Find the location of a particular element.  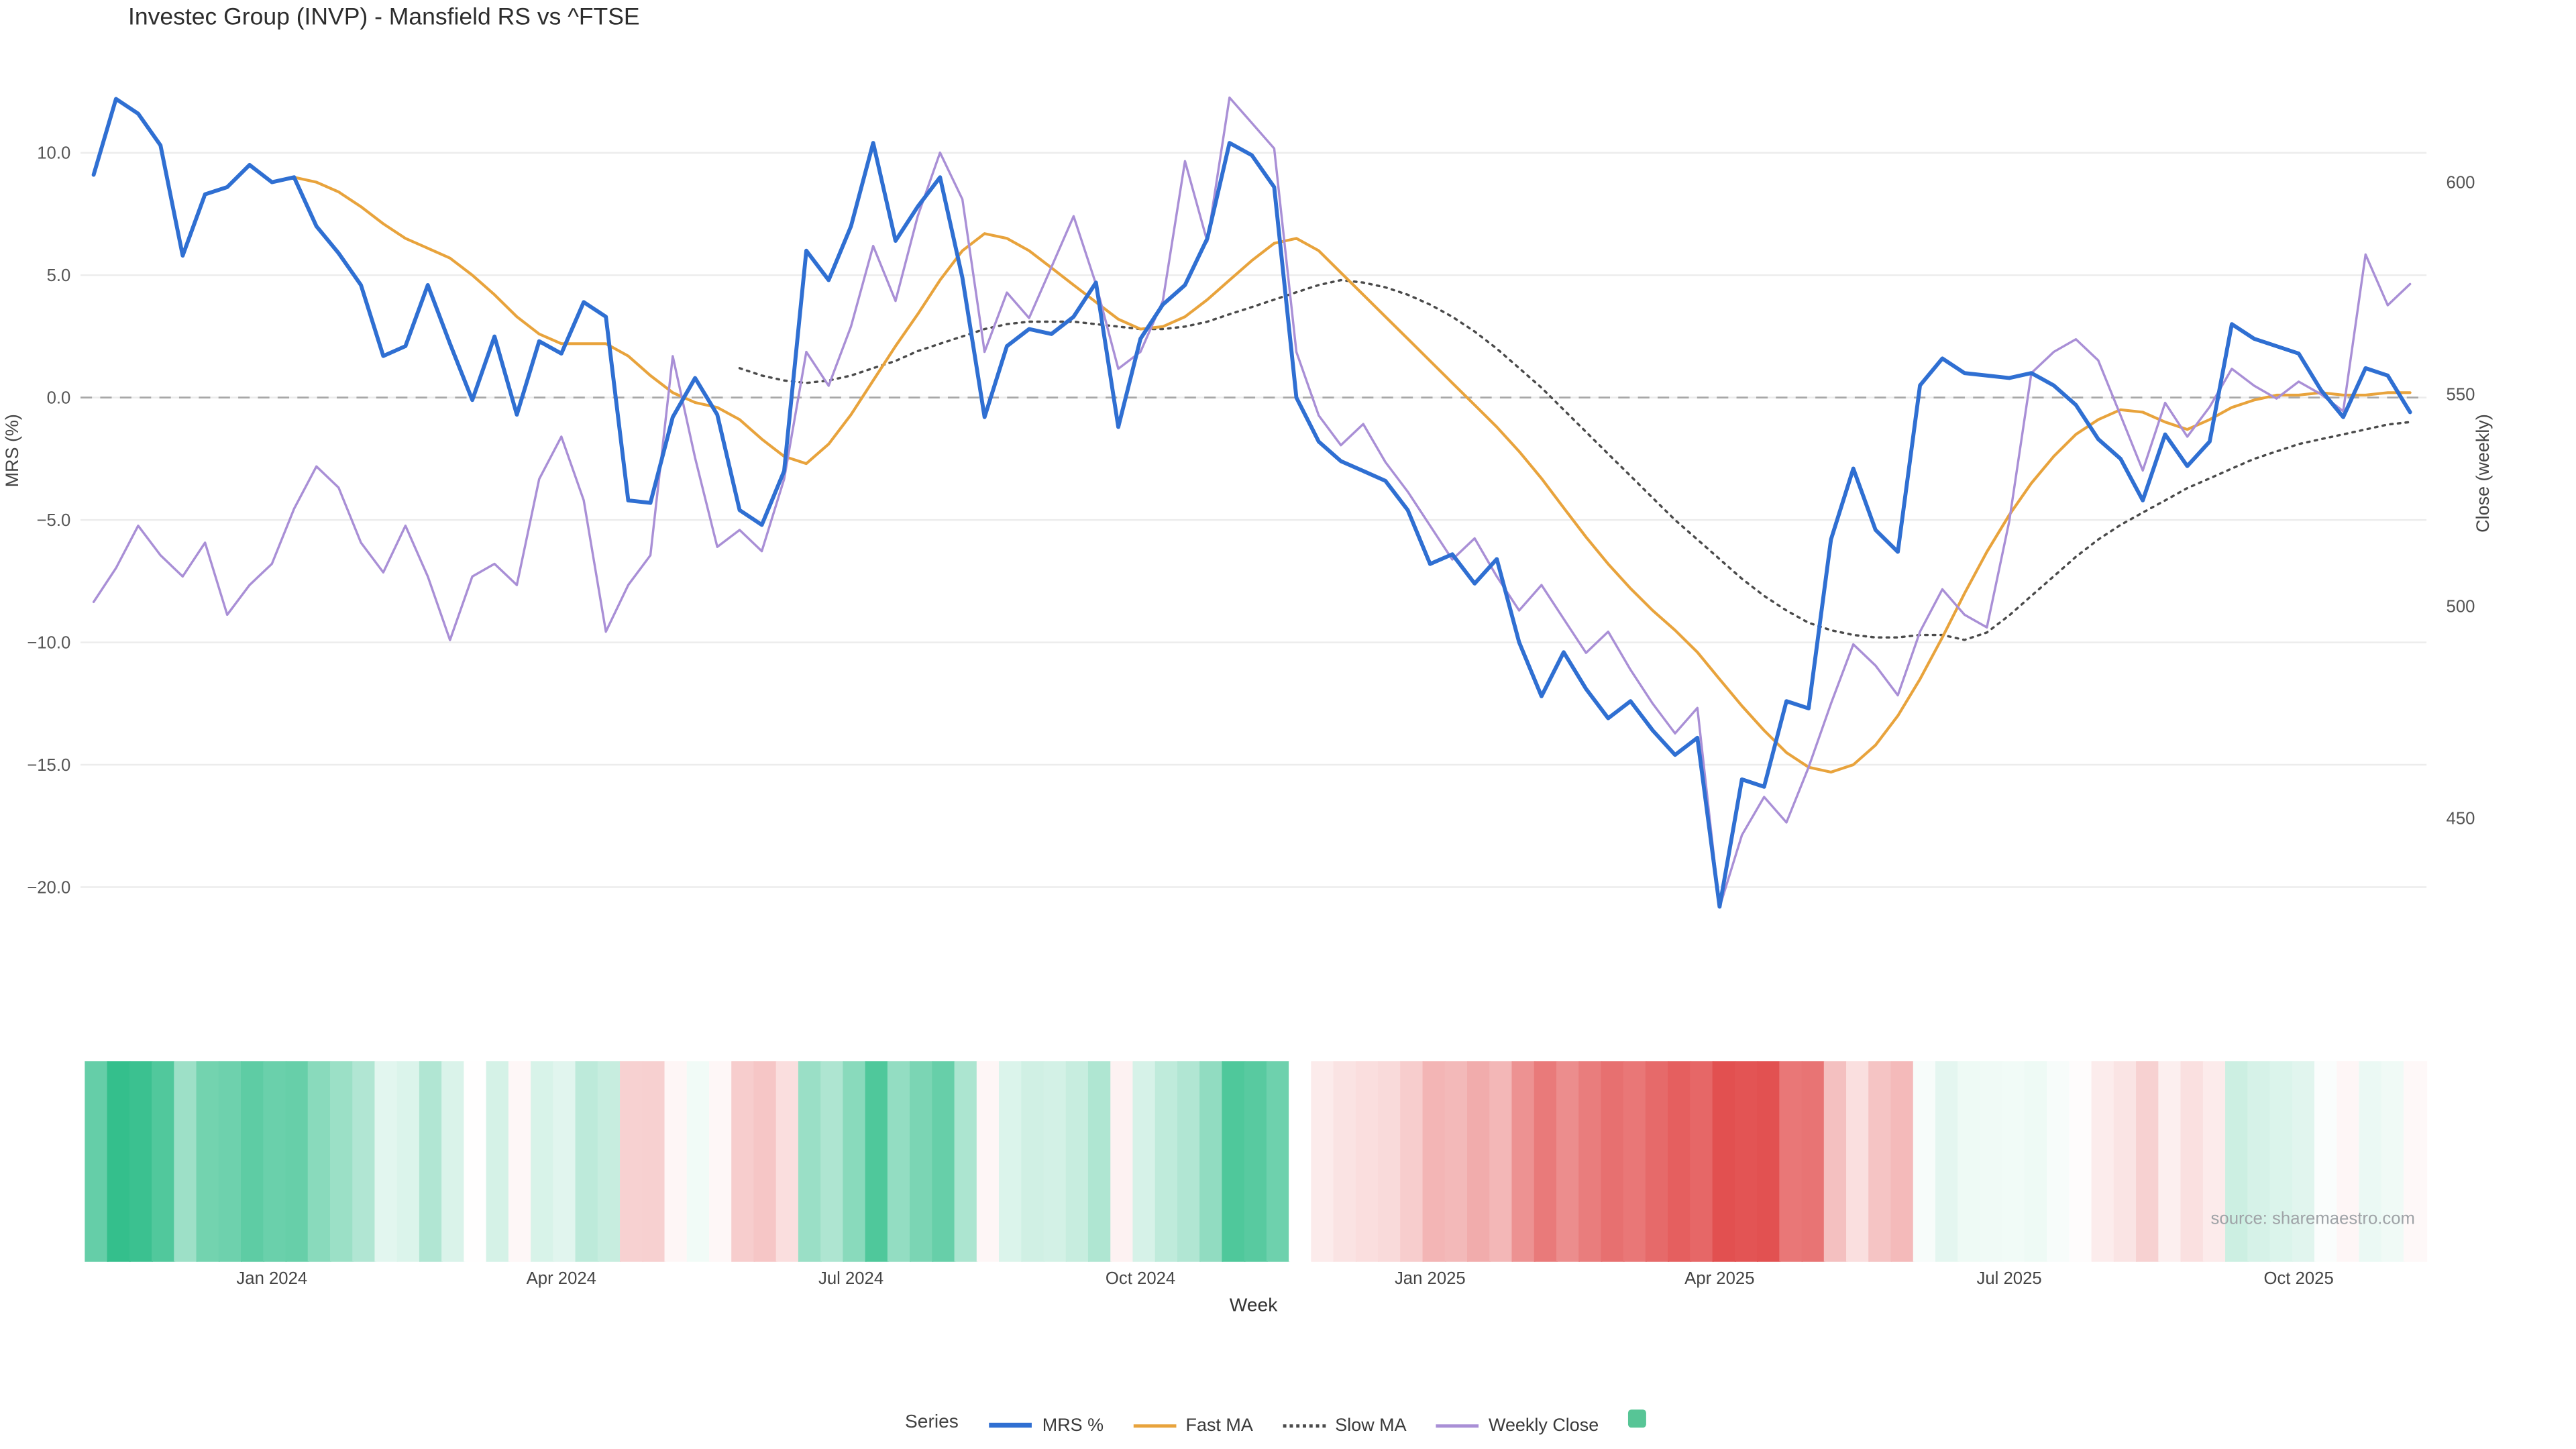

y-left-tick-label: 5.0 is located at coordinates (59, 275).